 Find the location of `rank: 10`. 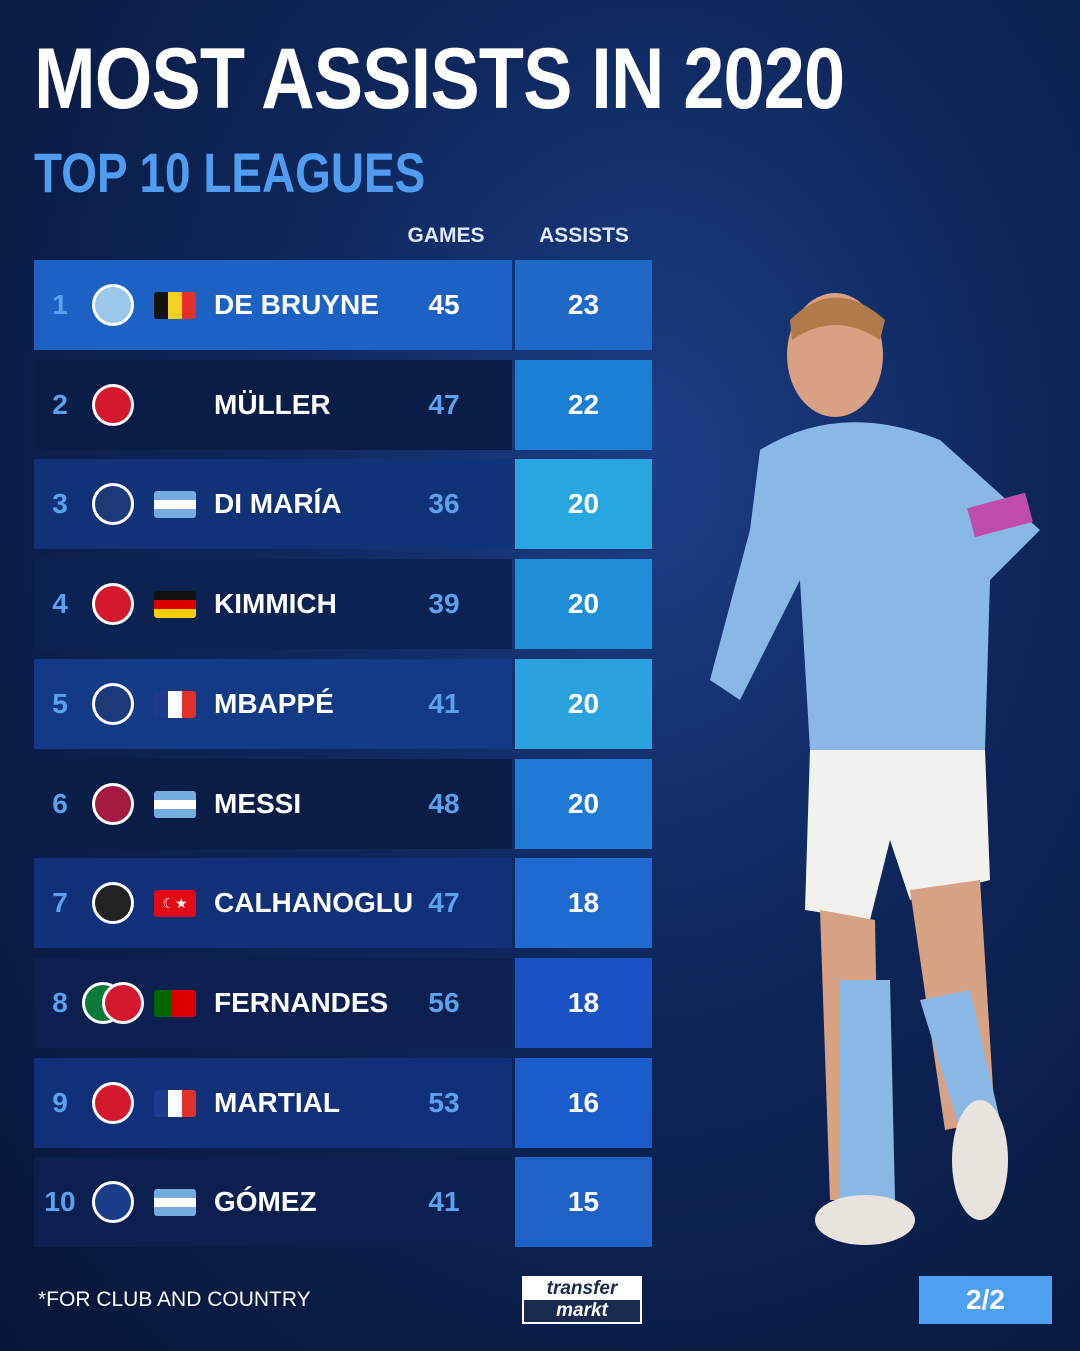

rank: 10 is located at coordinates (60, 1202).